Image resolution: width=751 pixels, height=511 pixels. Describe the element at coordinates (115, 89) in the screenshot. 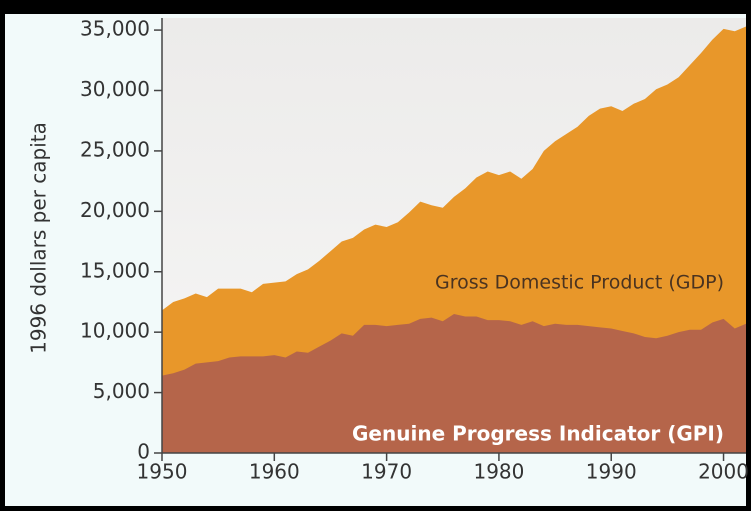

I see `y-tick-label: 30,000` at that location.